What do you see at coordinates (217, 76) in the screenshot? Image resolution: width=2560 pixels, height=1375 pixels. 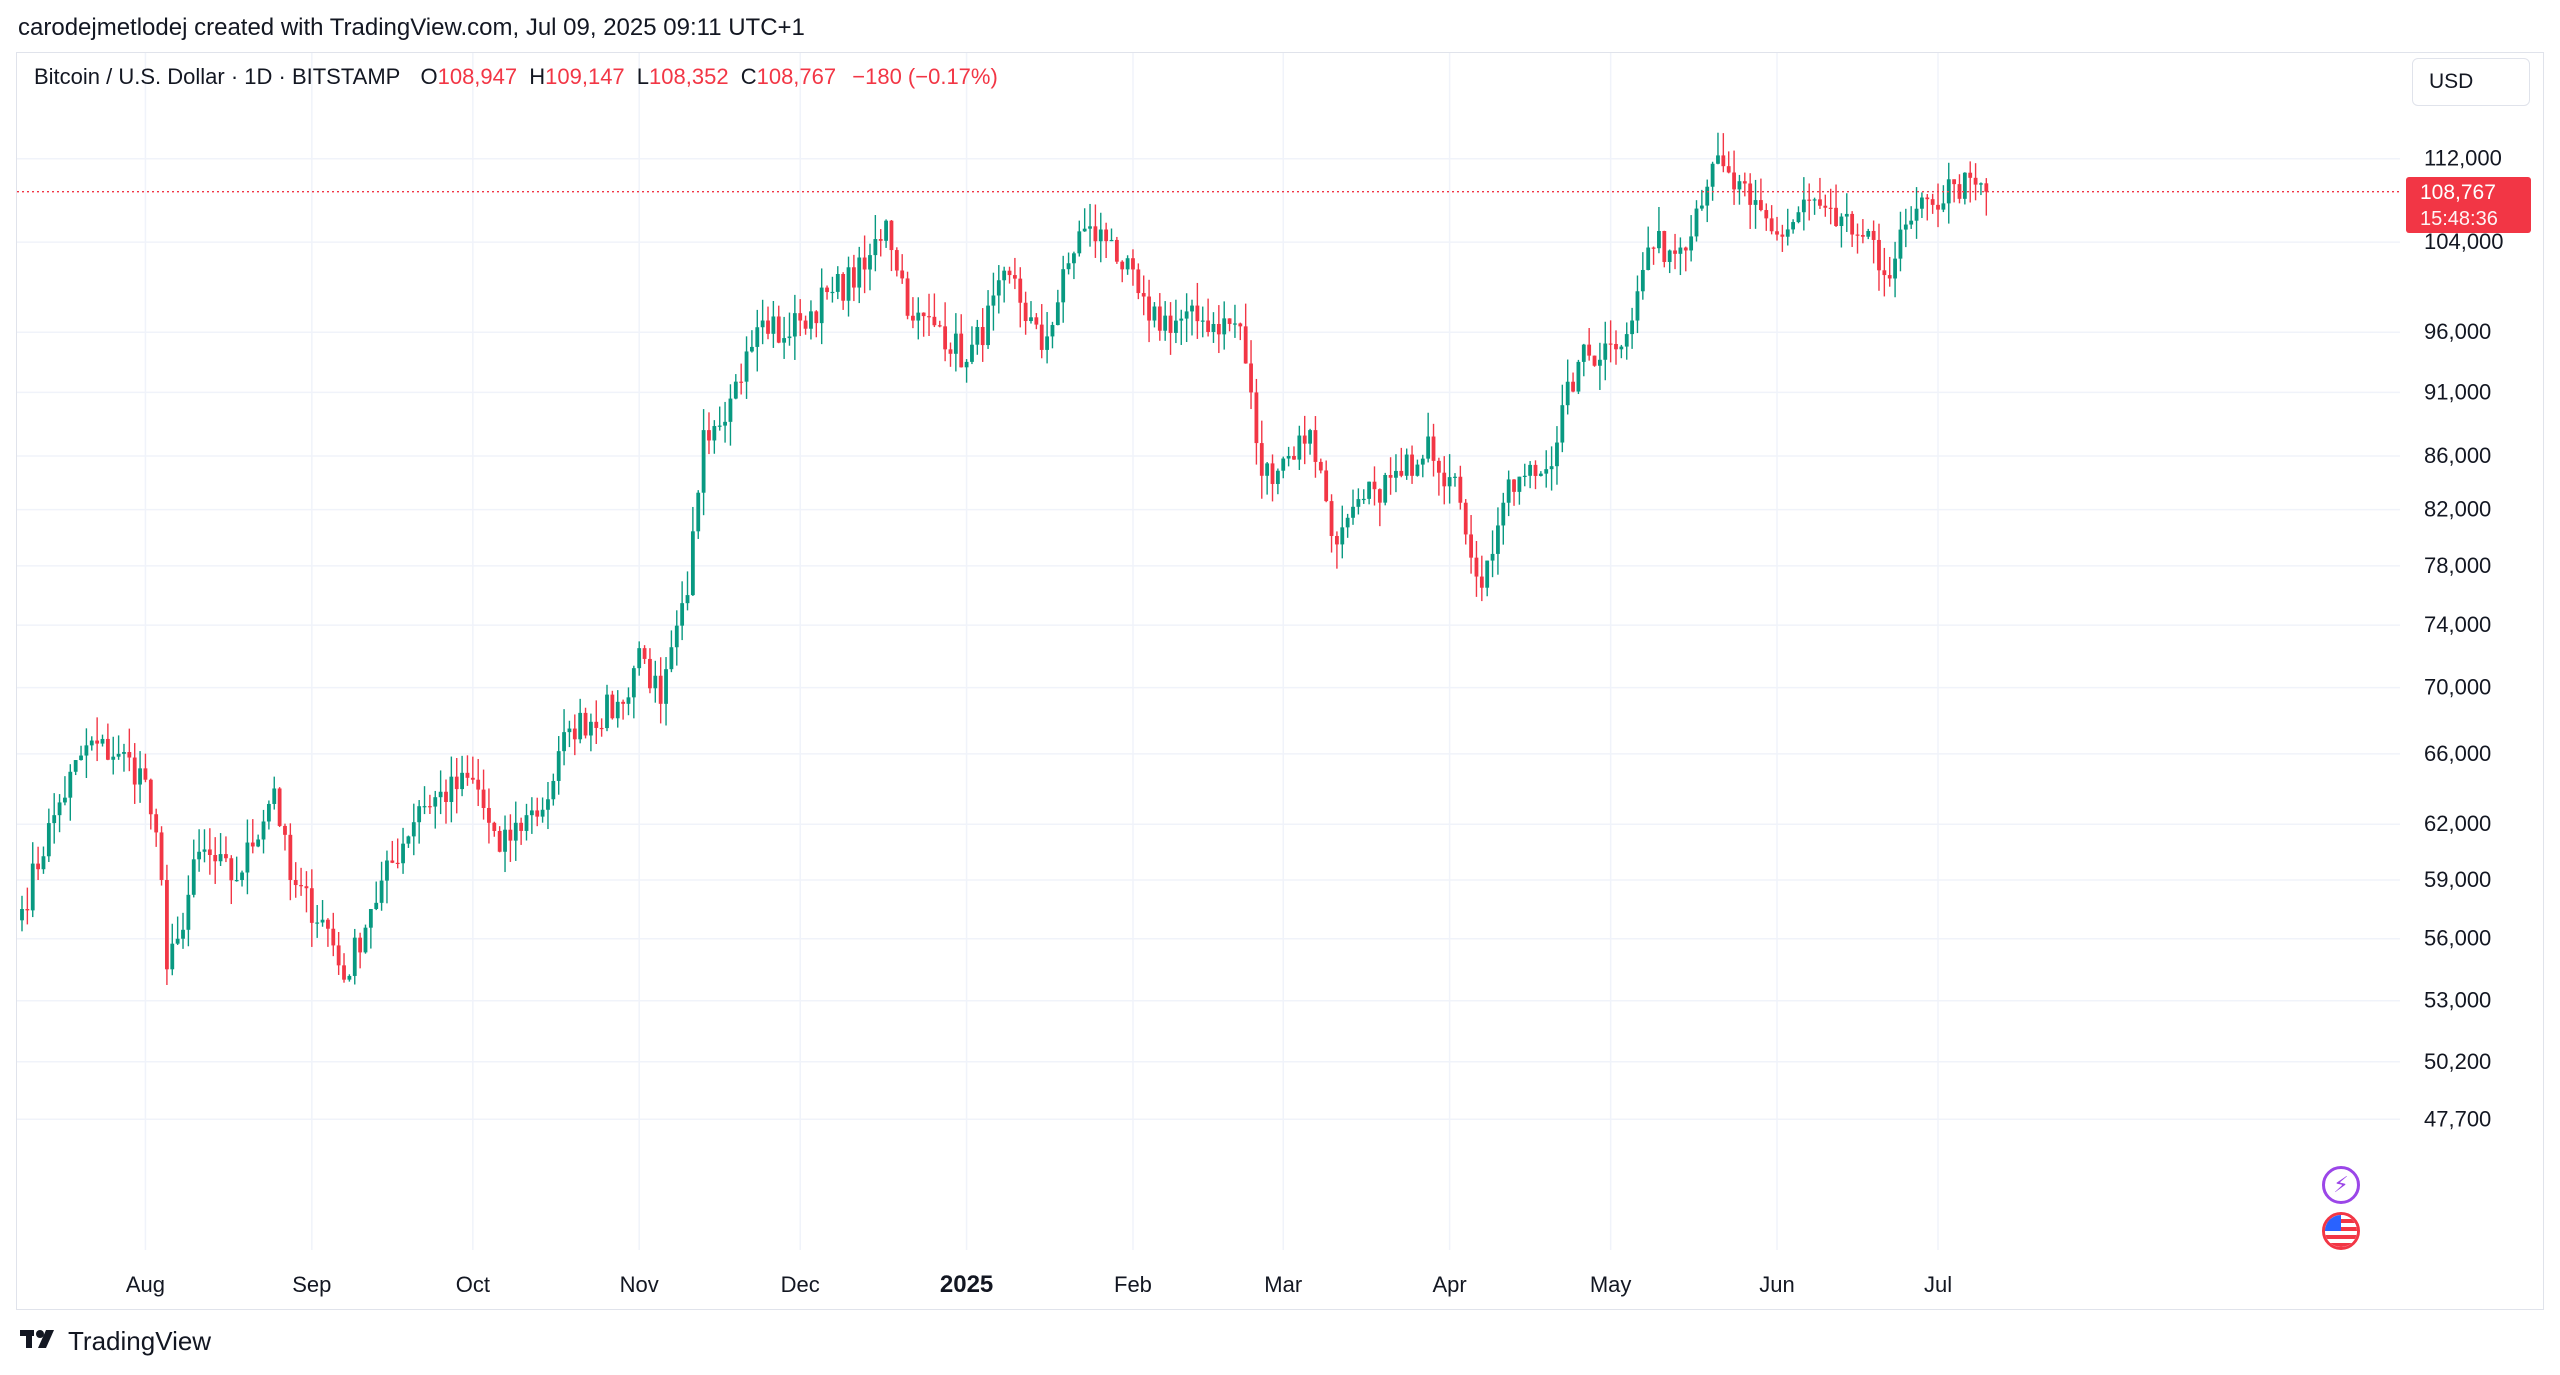 I see `symbol-name: Bitcoin / U.S. Dollar · 1D · BITSTAMP` at bounding box center [217, 76].